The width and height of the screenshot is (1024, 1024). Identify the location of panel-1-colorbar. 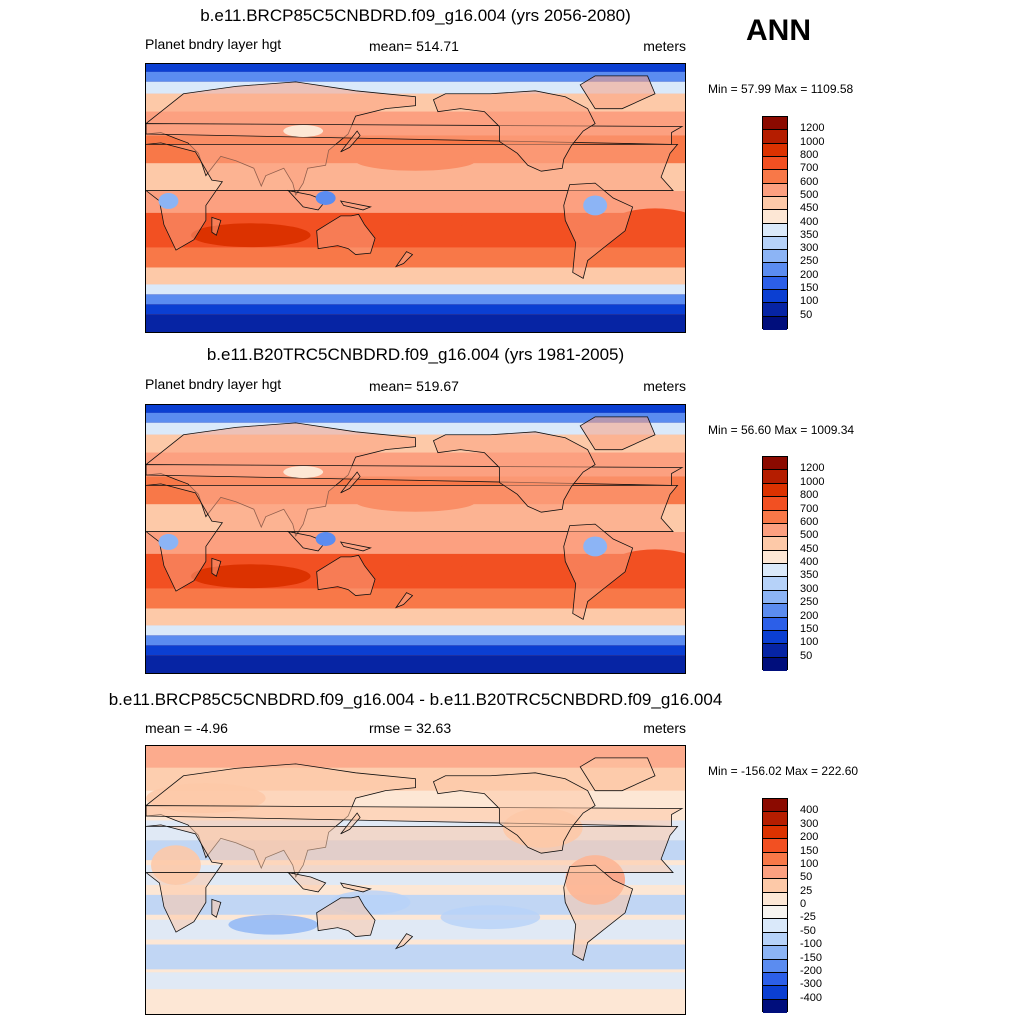
(775, 223).